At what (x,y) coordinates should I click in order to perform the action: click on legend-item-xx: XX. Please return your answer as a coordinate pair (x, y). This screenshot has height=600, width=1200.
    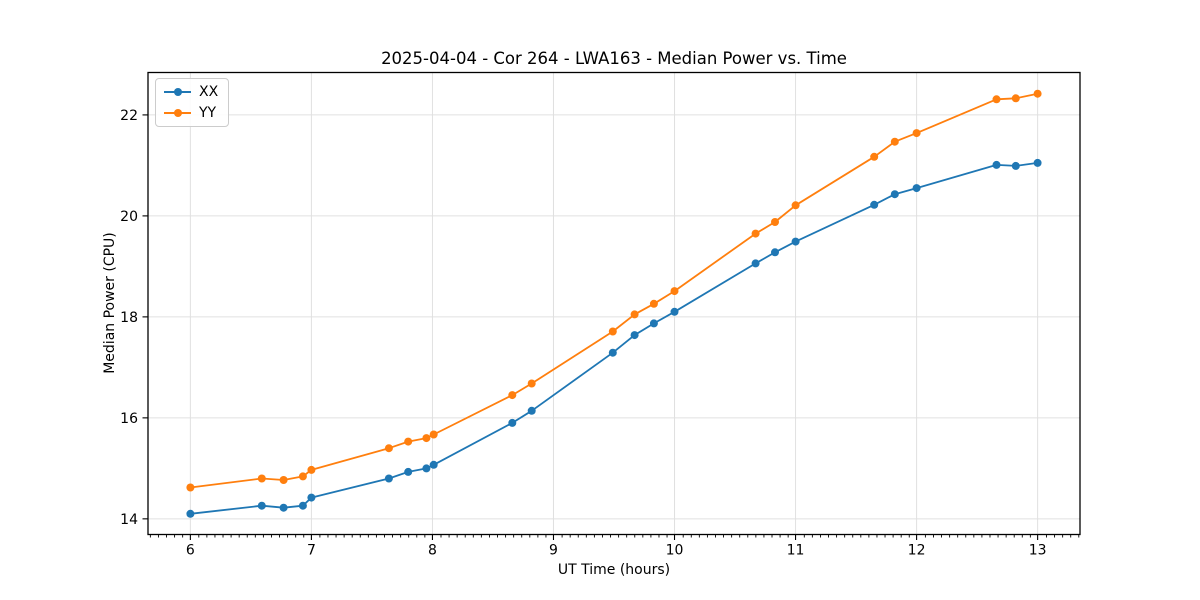
    Looking at the image, I should click on (191, 92).